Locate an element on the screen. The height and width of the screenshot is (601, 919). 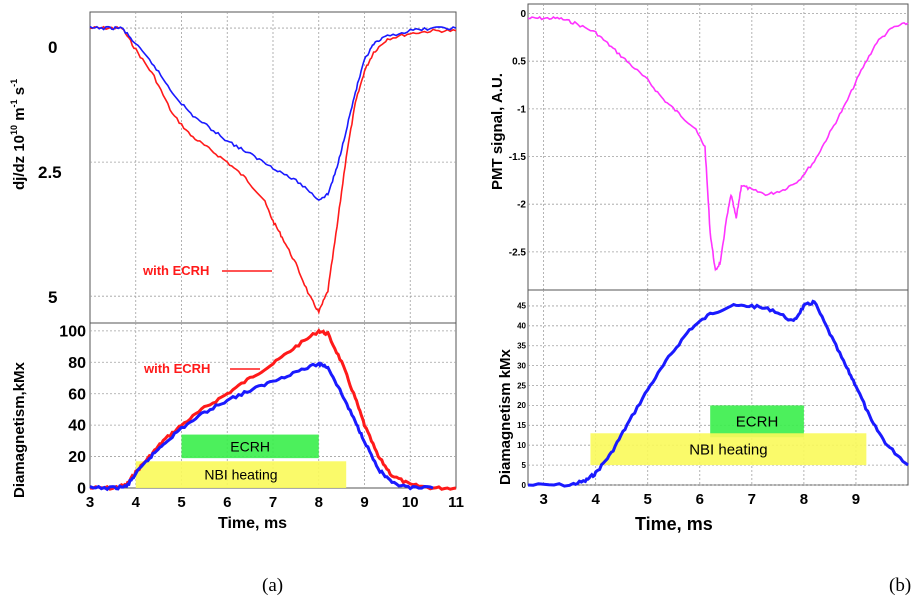
panel-b-bottom-xtick-label: 6 is located at coordinates (700, 499).